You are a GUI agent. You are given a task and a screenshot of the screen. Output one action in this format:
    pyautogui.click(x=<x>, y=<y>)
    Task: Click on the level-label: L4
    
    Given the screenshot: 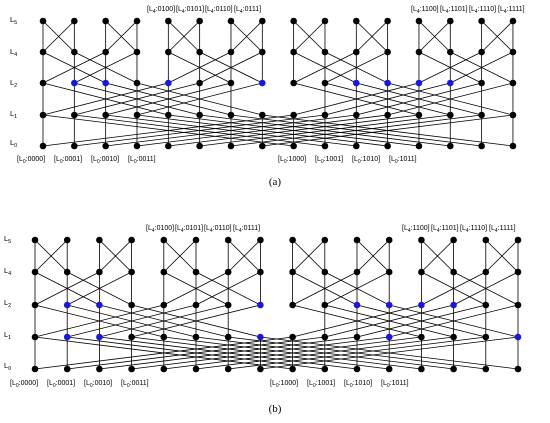 What is the action you would take?
    pyautogui.click(x=7, y=271)
    